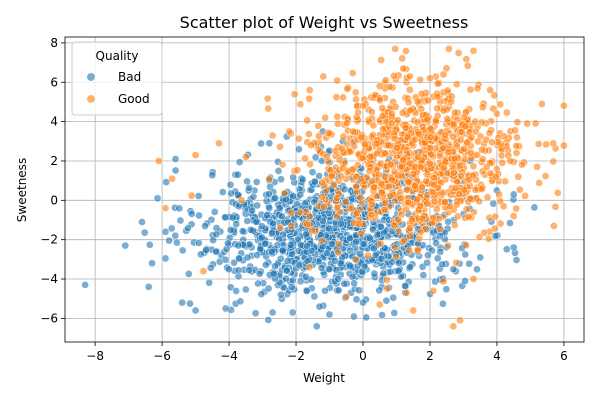 Image resolution: width=600 pixels, height=400 pixels. What do you see at coordinates (363, 356) in the screenshot?
I see `x-tick-label: 0` at bounding box center [363, 356].